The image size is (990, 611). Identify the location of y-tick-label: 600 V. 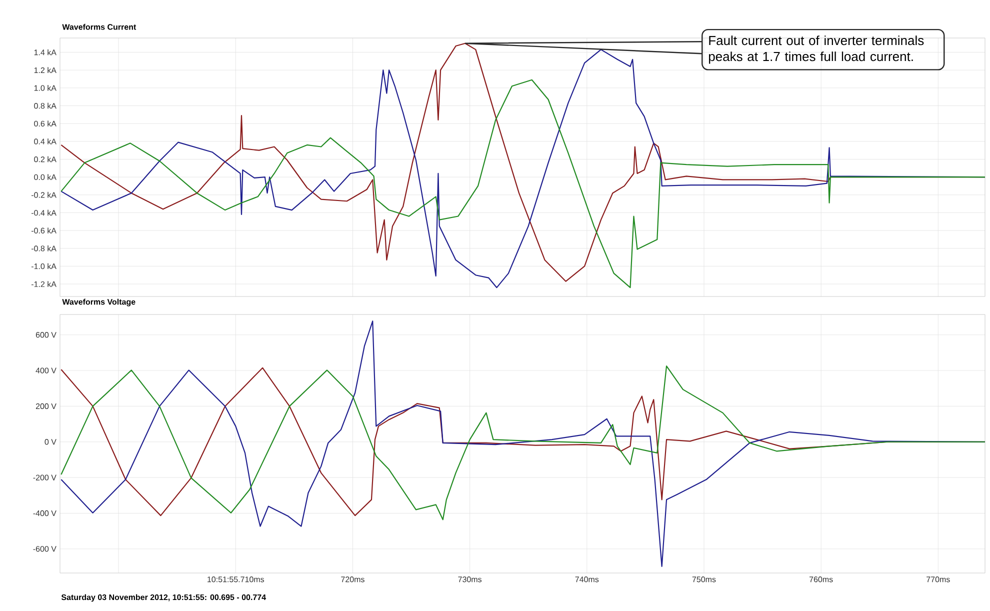
(46, 335).